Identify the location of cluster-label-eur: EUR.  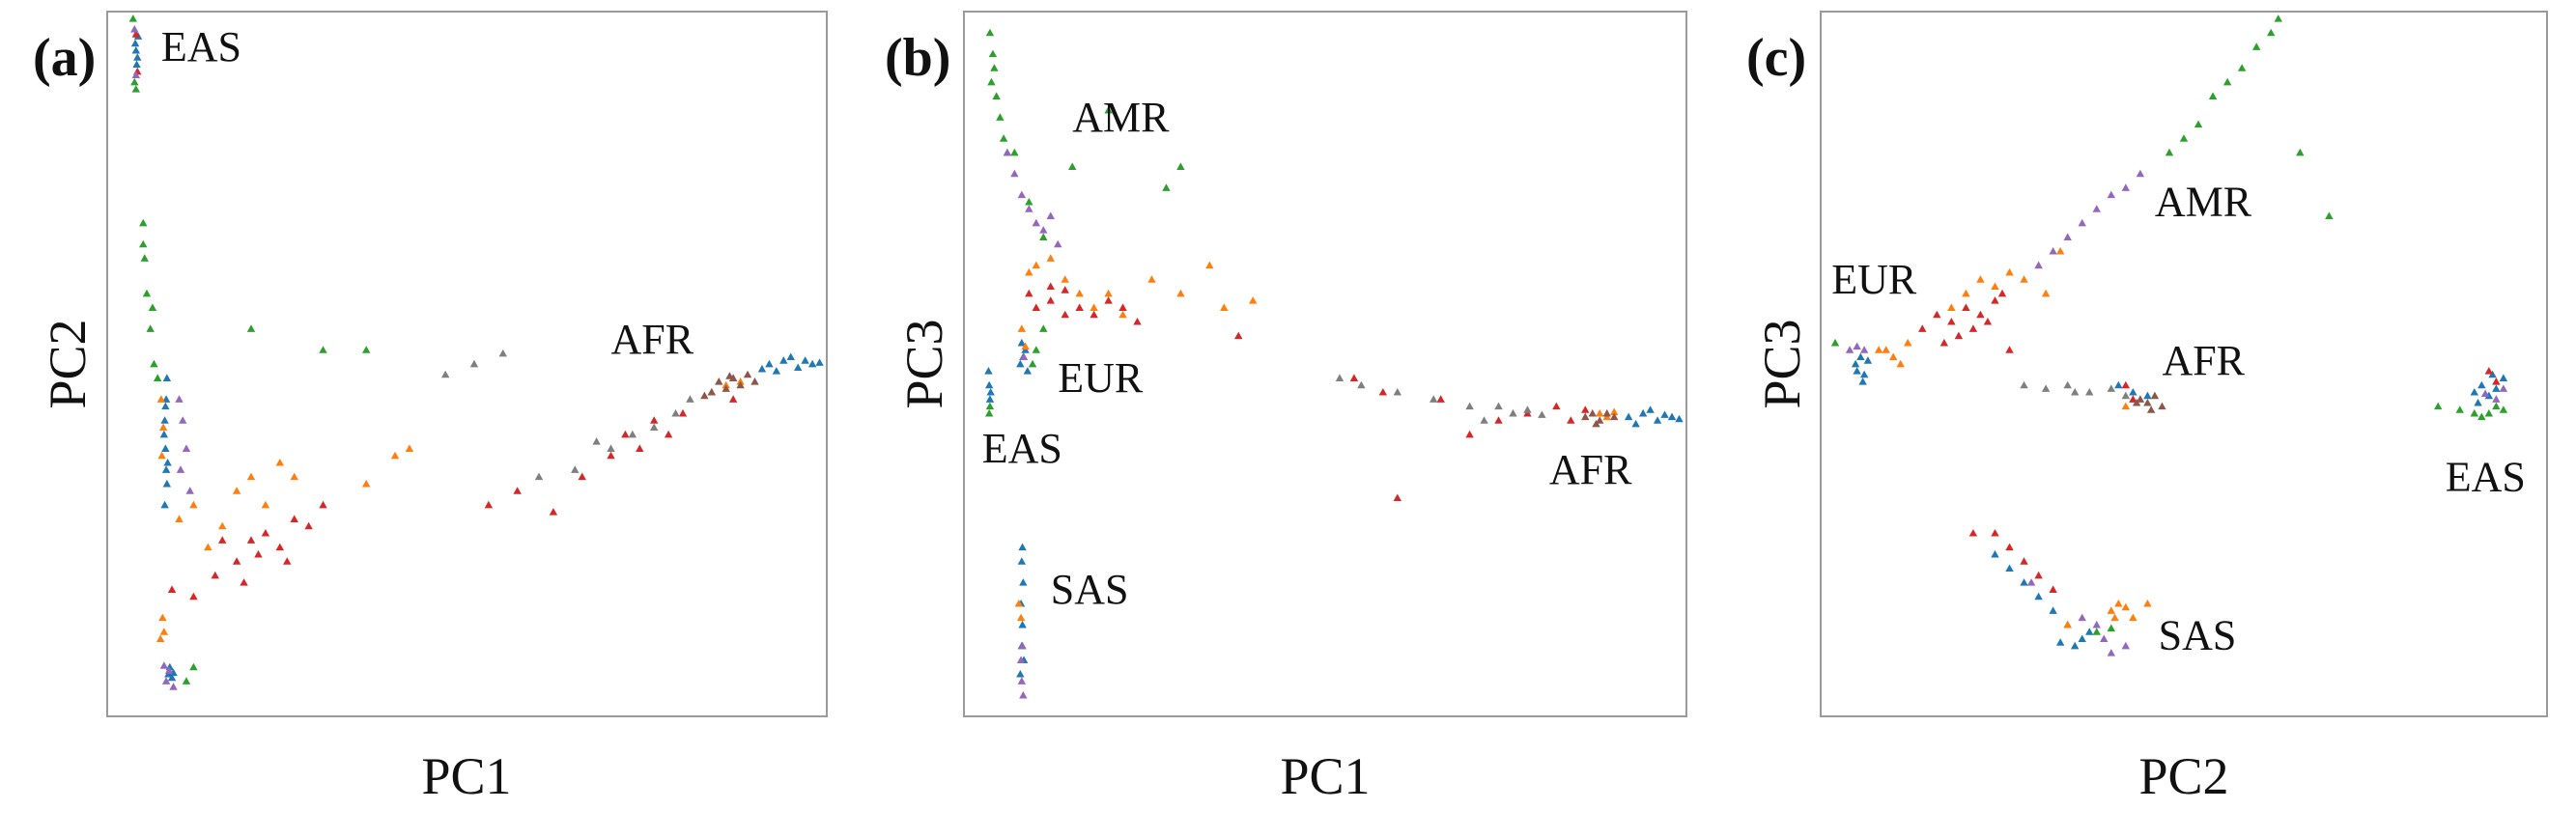
(1874, 279).